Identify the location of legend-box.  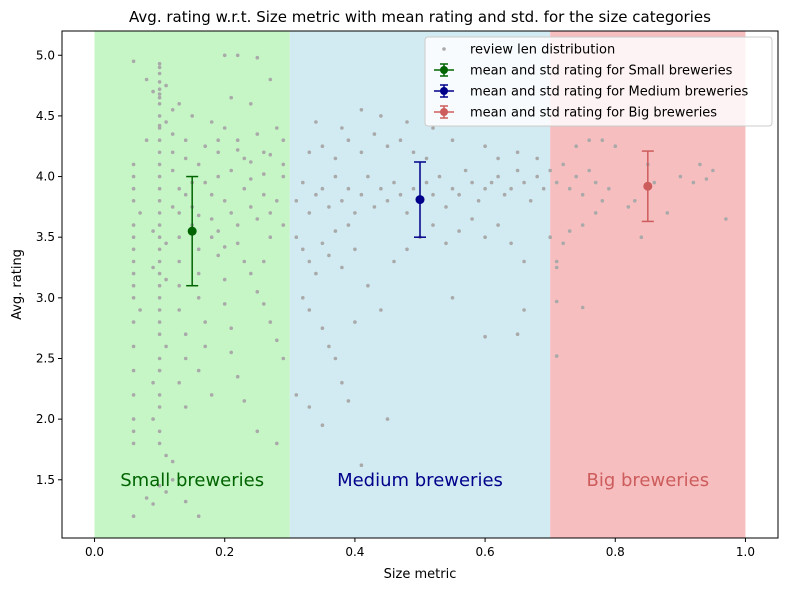
(598, 81).